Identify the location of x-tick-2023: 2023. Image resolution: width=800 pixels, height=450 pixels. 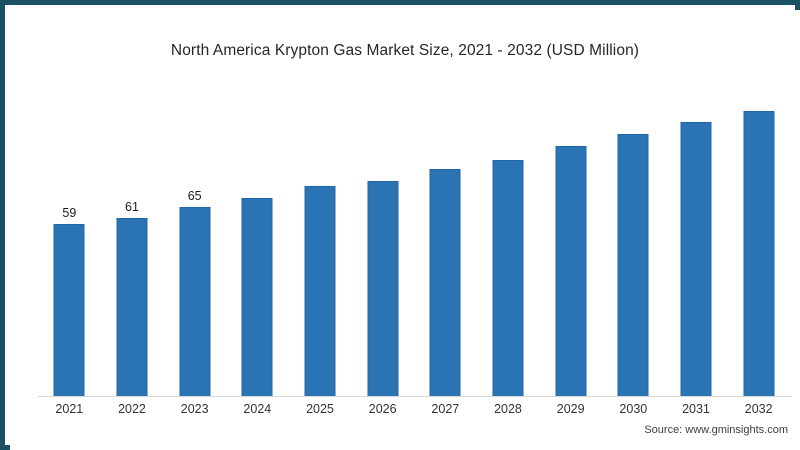
(194, 409).